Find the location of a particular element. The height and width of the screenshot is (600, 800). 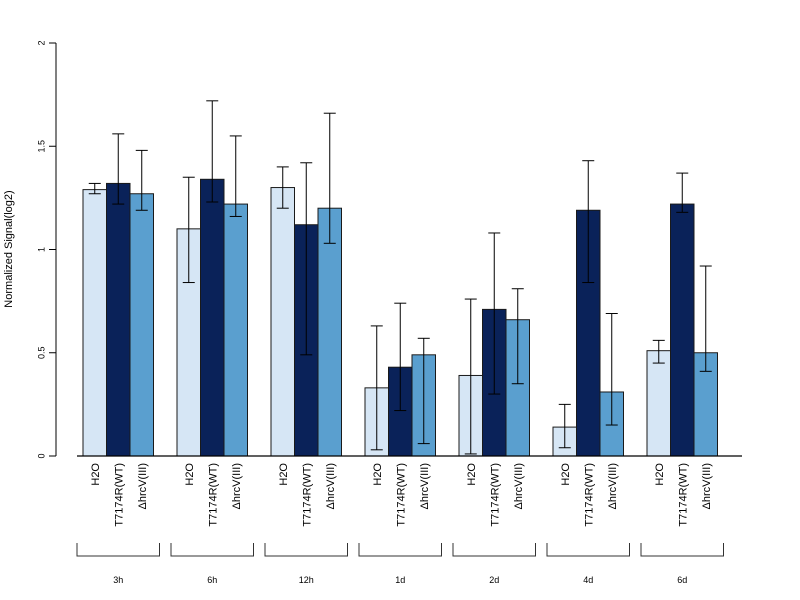

category-label: 6h is located at coordinates (212, 580).